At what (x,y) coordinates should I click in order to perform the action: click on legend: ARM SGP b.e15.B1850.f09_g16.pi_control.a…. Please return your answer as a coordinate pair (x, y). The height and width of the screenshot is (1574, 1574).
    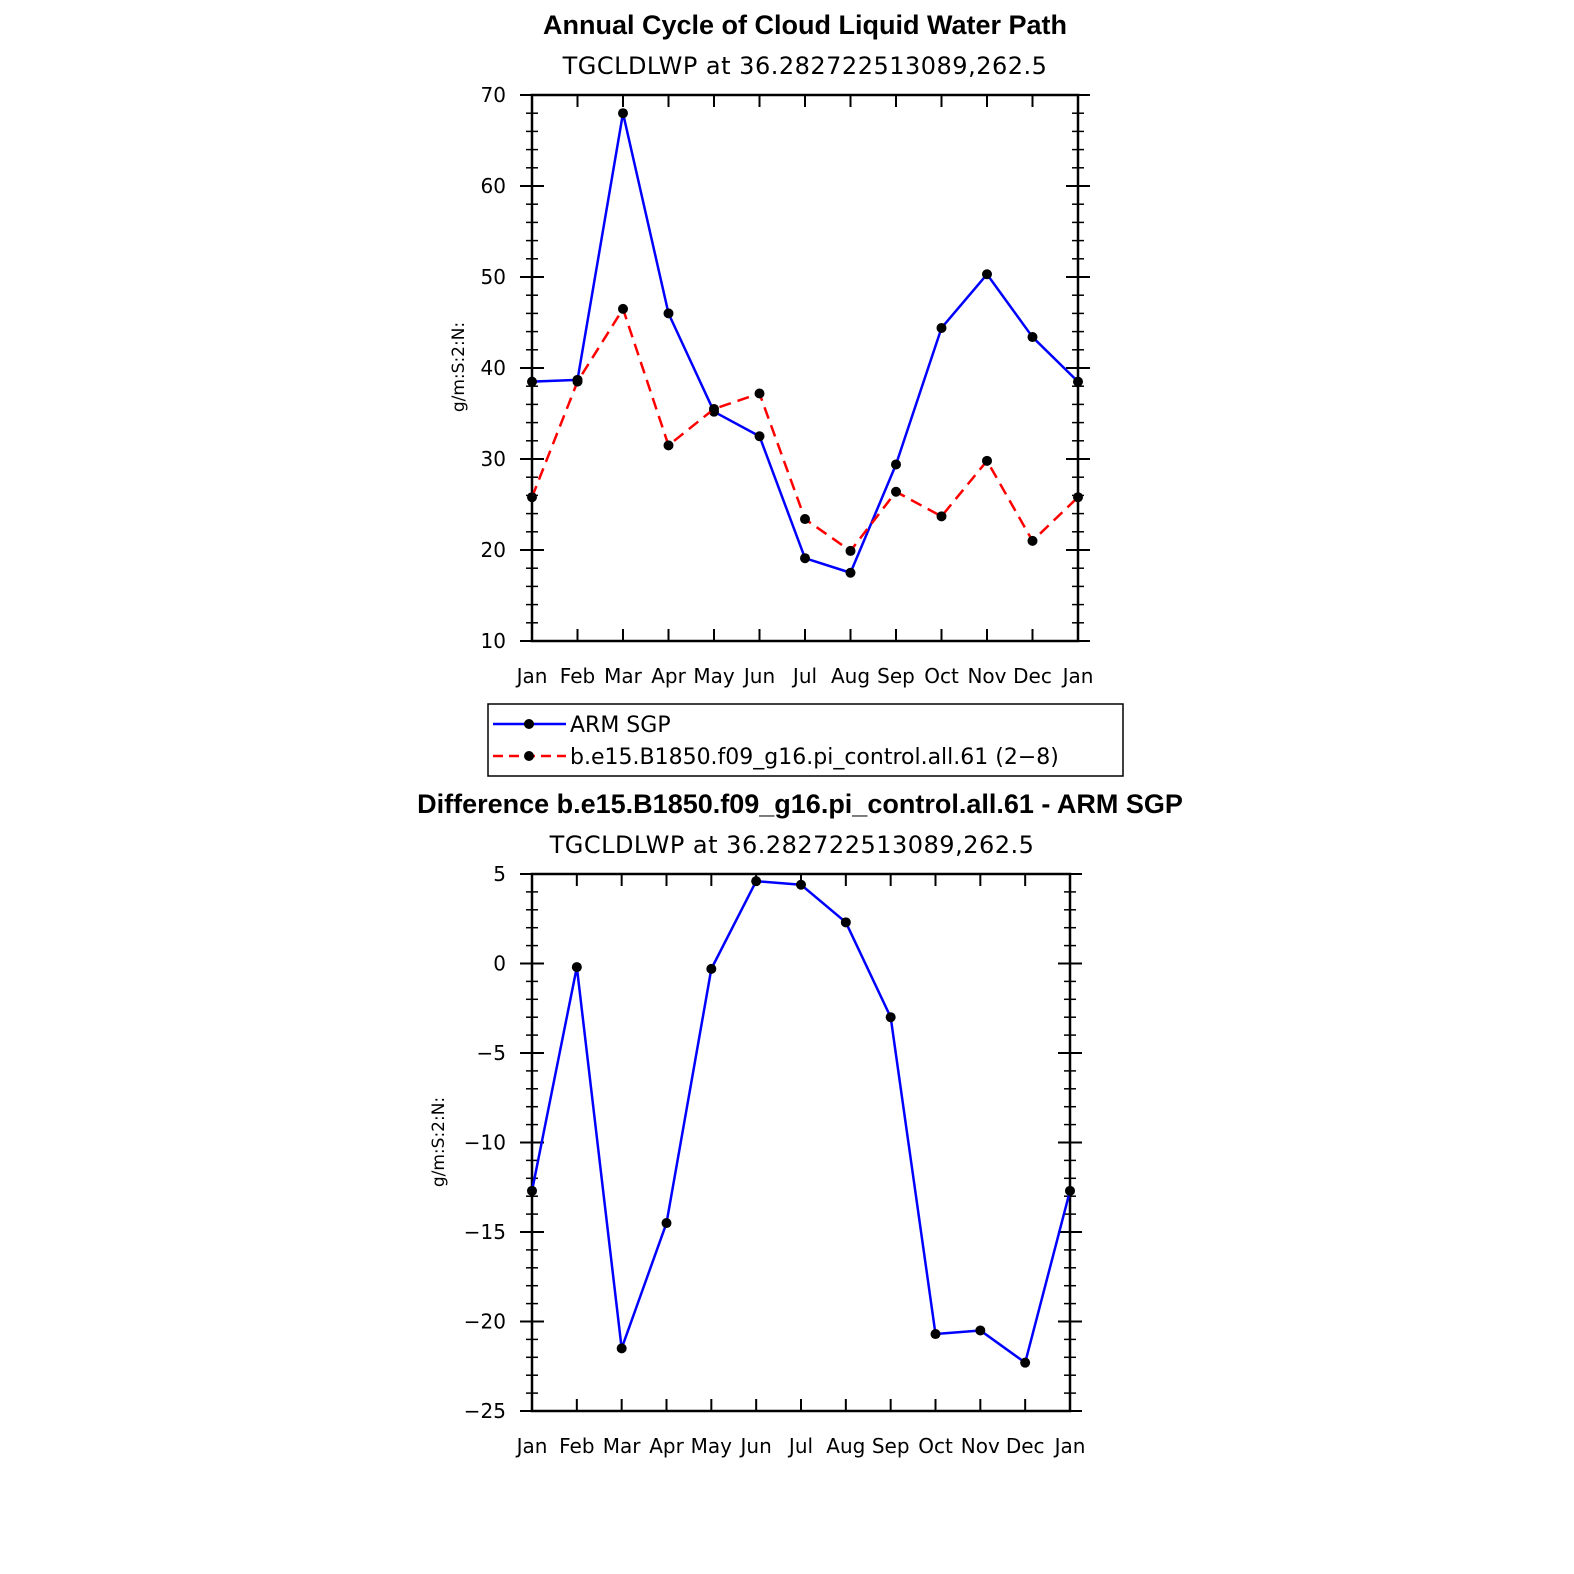
    Looking at the image, I should click on (805, 740).